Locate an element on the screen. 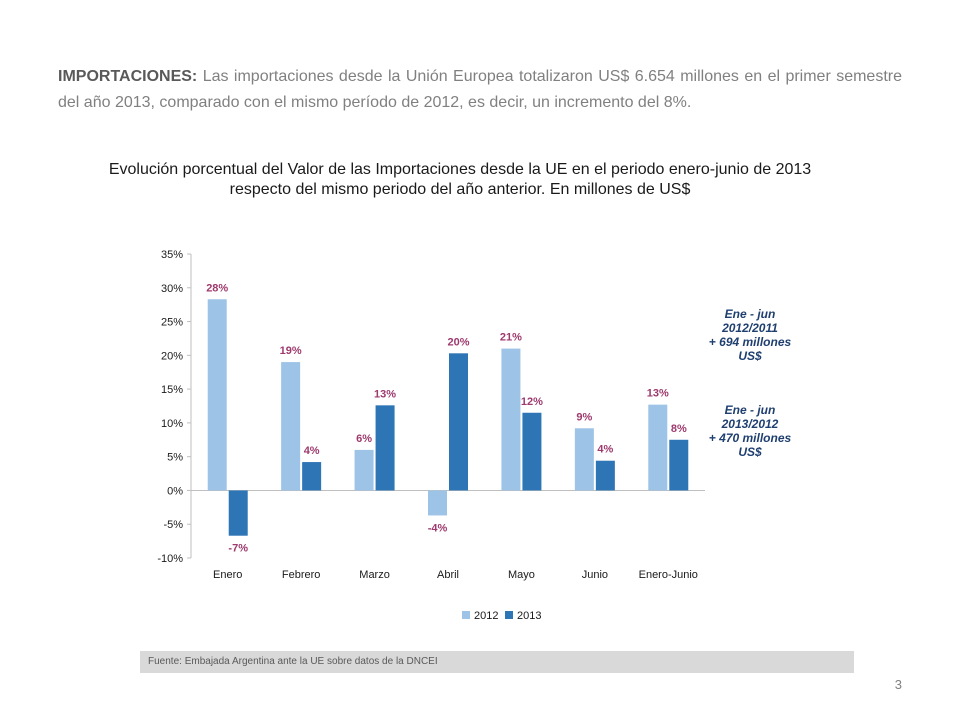  data-label: 9% is located at coordinates (584, 417).